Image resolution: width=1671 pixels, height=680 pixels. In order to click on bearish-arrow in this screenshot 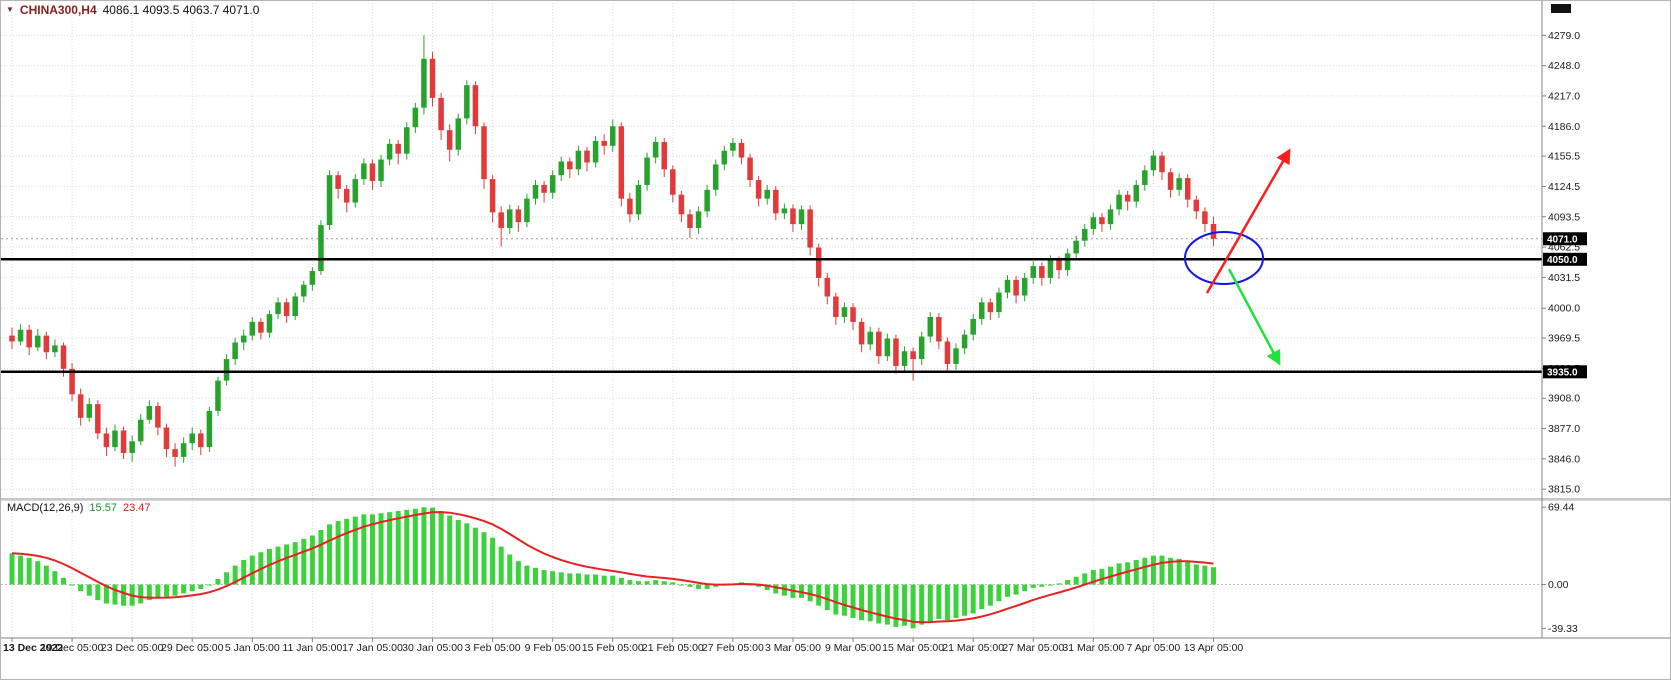, I will do `click(1254, 317)`.